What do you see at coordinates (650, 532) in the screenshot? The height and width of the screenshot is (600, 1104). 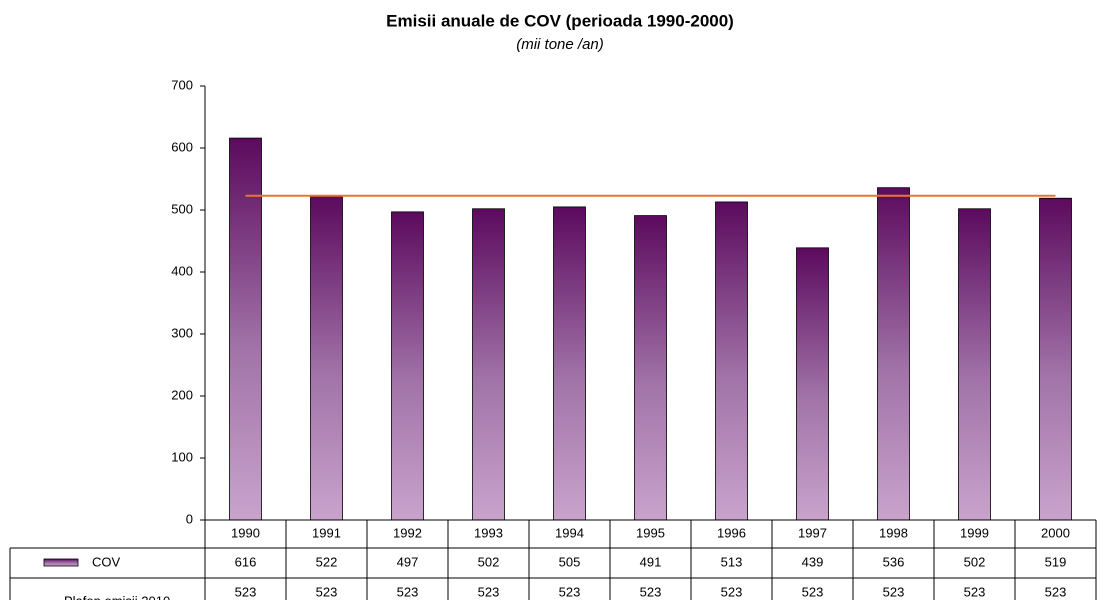 I see `x-tick-label: 1995` at bounding box center [650, 532].